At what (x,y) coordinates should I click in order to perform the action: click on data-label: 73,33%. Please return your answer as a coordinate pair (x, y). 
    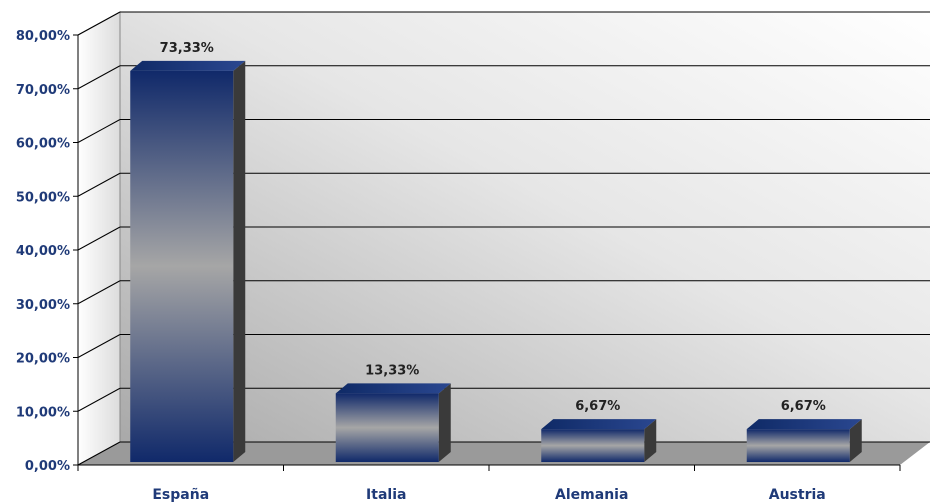
    Looking at the image, I should click on (187, 48).